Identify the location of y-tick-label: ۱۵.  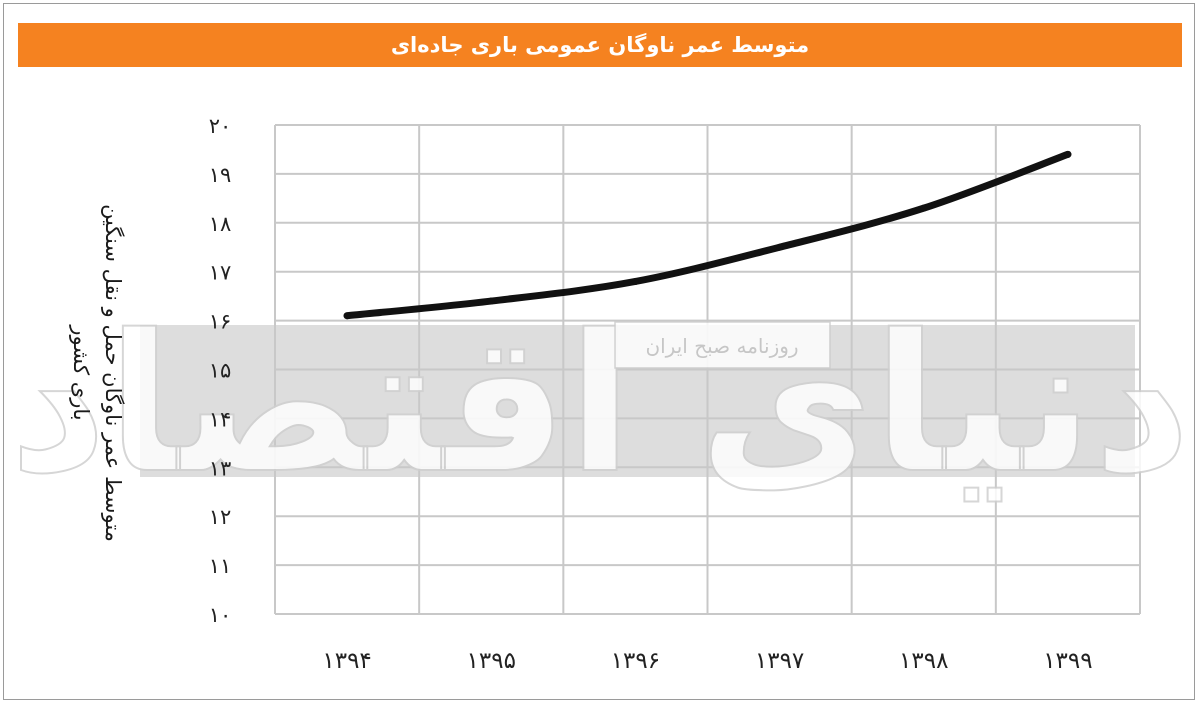
(220, 371).